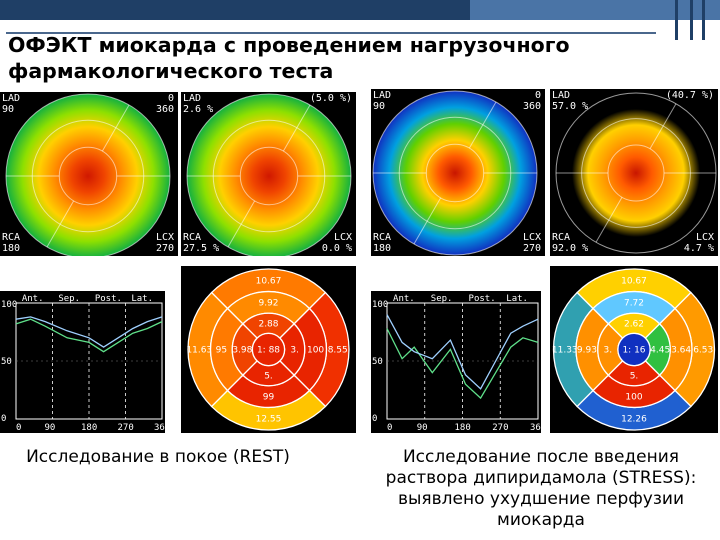  I want to click on rest-extent-map: LAD 2.6 % (5.0 %) RCA 27.5 % LCX 0.0 %, so click(268, 174).